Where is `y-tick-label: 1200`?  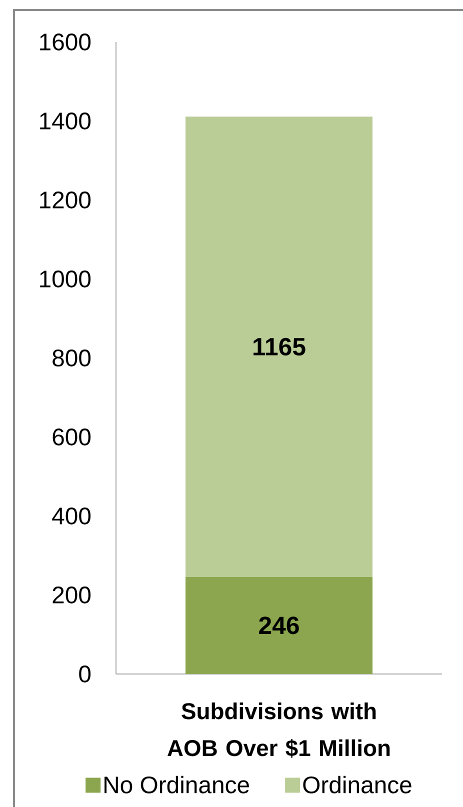
y-tick-label: 1200 is located at coordinates (65, 200).